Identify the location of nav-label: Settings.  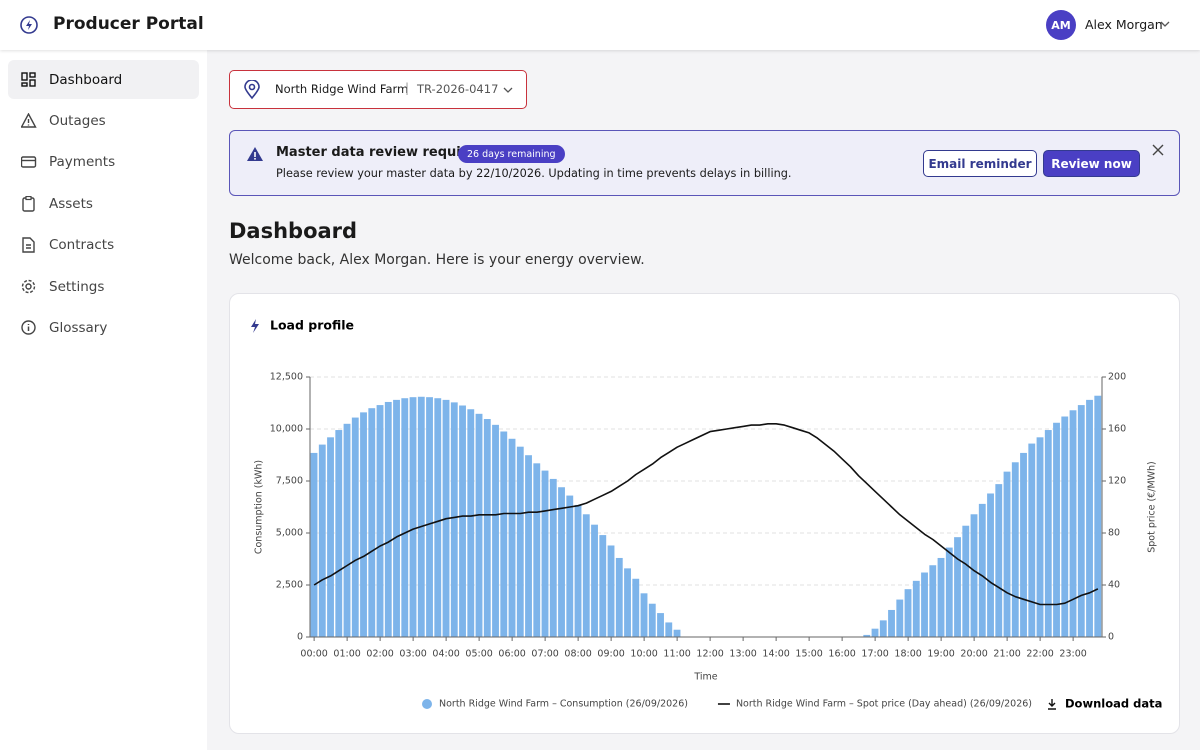
(77, 286).